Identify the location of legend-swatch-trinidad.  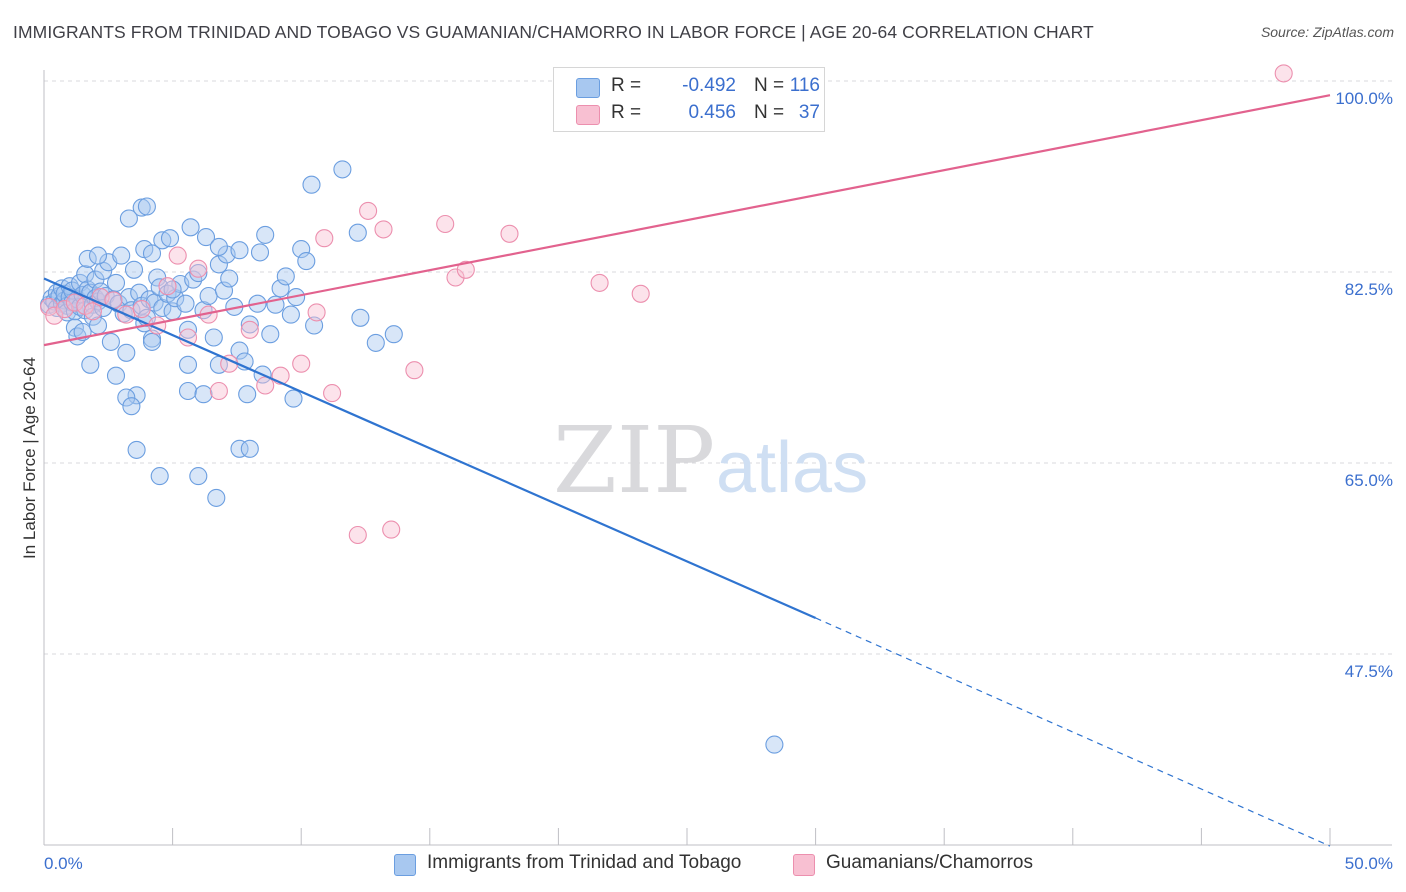
(405, 865).